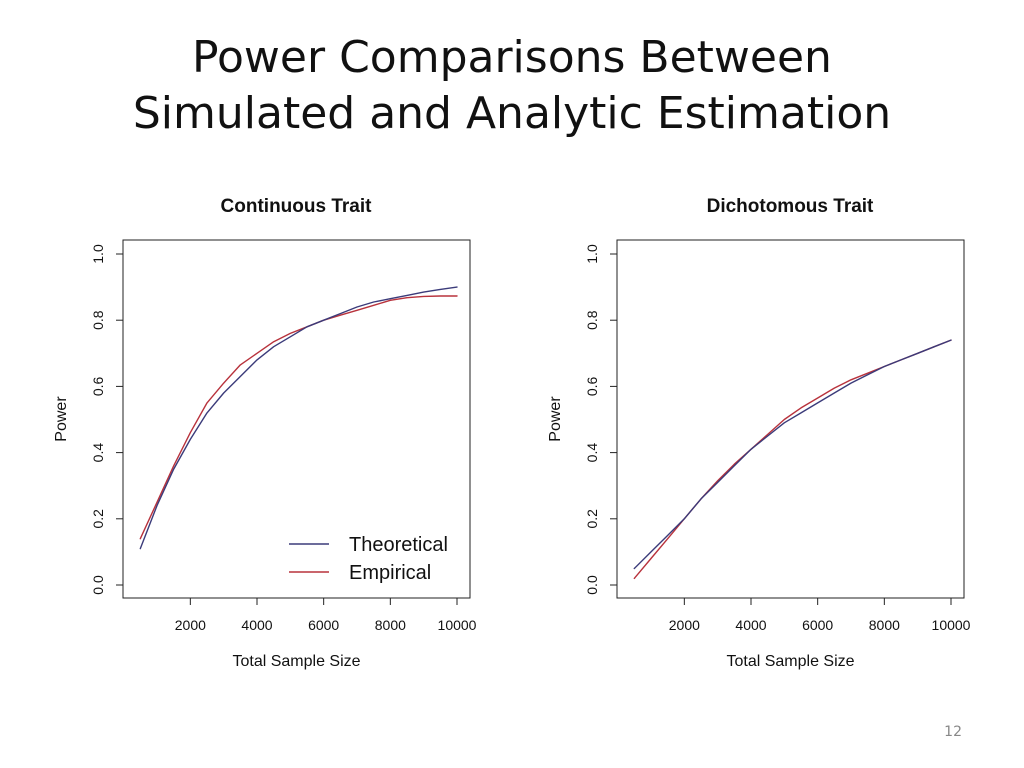 The width and height of the screenshot is (1024, 768). What do you see at coordinates (398, 545) in the screenshot?
I see `chart-1-legend-label-theoretical: Theoretical` at bounding box center [398, 545].